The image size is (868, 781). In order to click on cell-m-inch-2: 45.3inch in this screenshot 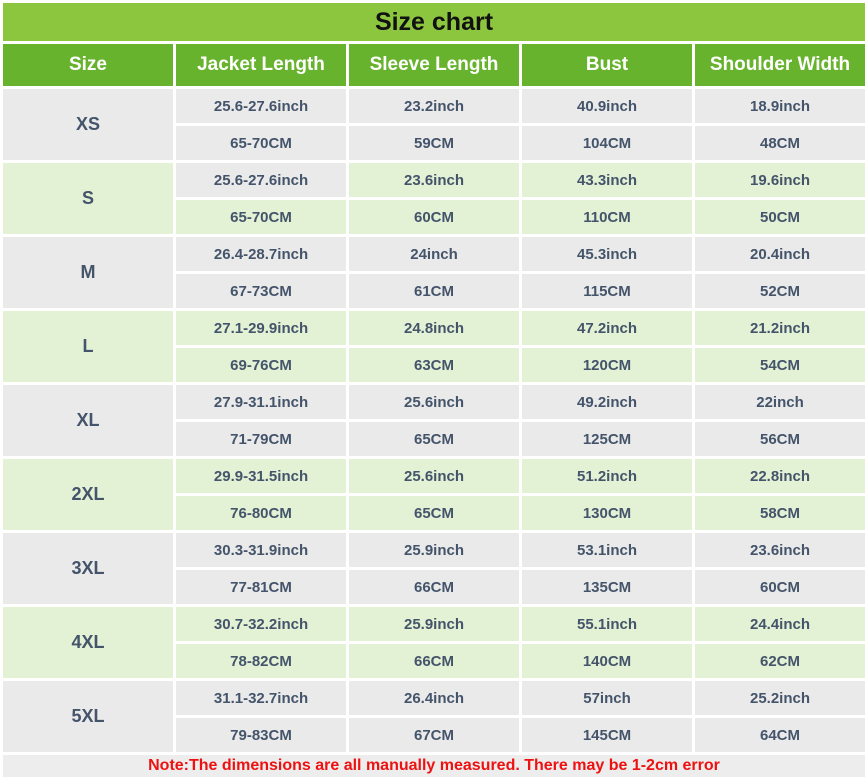, I will do `click(607, 254)`.